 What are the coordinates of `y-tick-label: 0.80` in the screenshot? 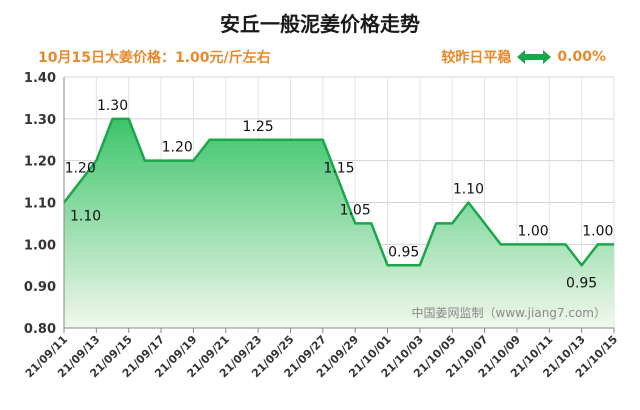 It's located at (40, 329).